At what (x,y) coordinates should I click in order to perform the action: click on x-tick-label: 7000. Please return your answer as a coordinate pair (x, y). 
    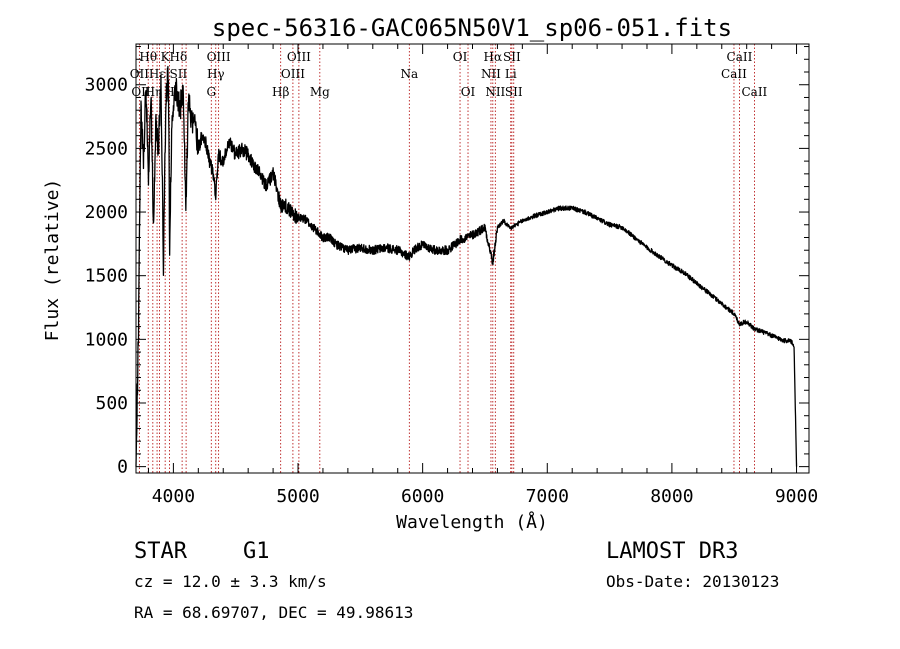
    Looking at the image, I should click on (547, 496).